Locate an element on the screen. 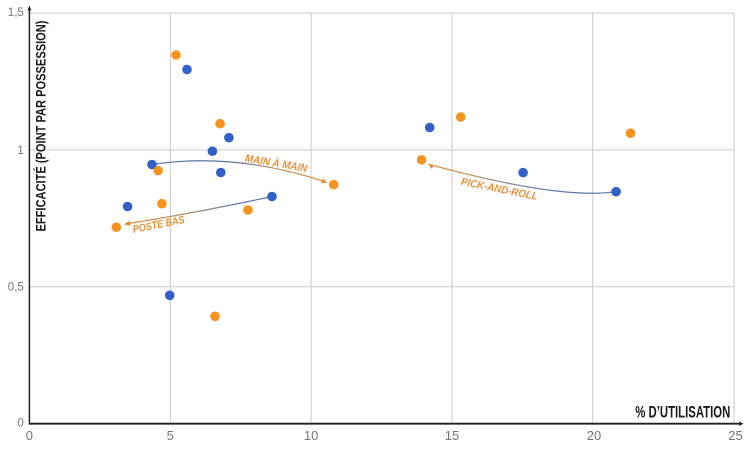 Image resolution: width=748 pixels, height=451 pixels. svg-text: MAIN À MAIN is located at coordinates (276, 163).